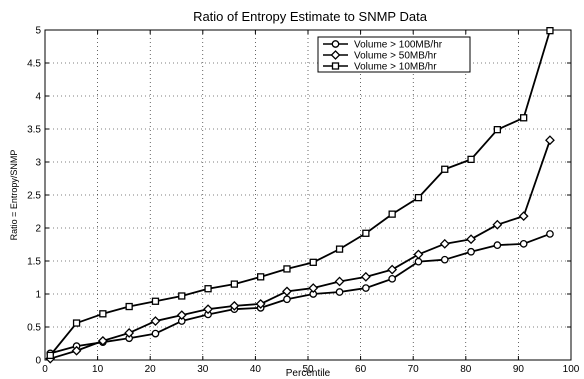 The width and height of the screenshot is (584, 379). Describe the element at coordinates (34, 196) in the screenshot. I see `y-tick-label: 2.5` at that location.